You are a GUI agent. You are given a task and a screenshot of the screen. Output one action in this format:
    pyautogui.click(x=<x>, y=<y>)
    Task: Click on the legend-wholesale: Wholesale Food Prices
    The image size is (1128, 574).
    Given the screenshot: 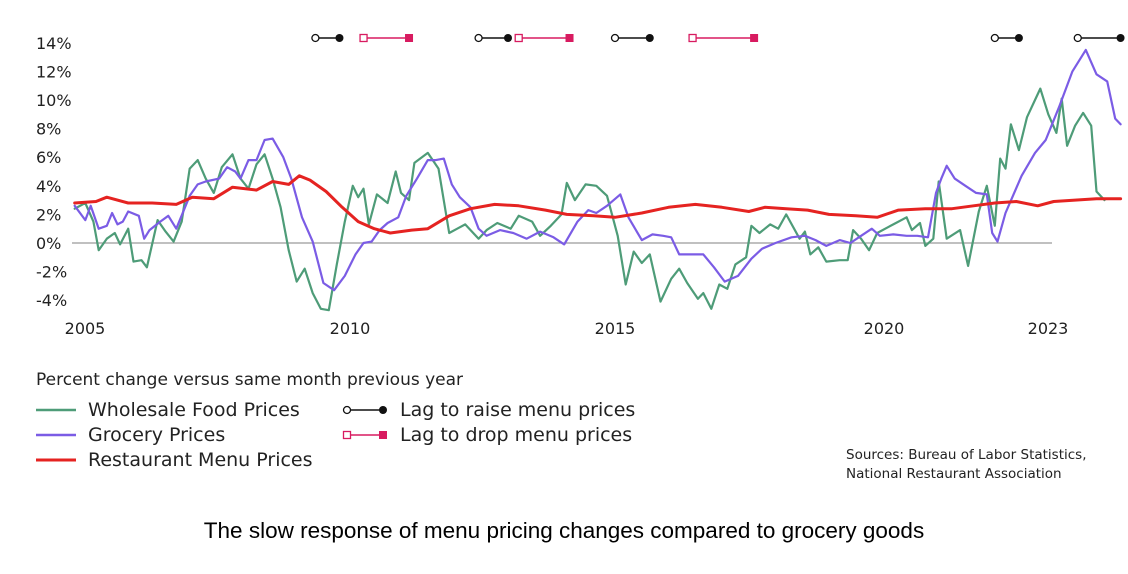 What is the action you would take?
    pyautogui.click(x=168, y=410)
    